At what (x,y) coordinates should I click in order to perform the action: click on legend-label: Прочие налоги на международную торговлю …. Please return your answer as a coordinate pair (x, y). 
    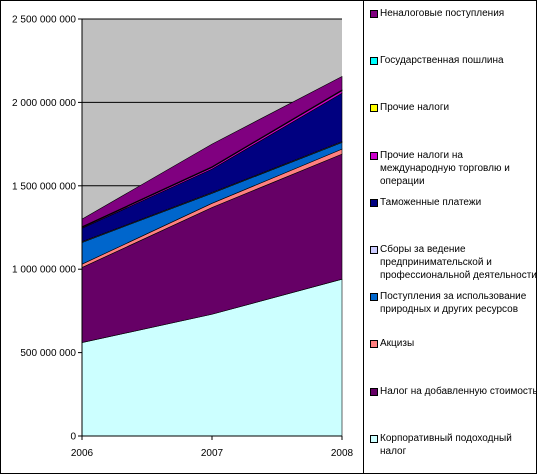
    Looking at the image, I should click on (445, 168).